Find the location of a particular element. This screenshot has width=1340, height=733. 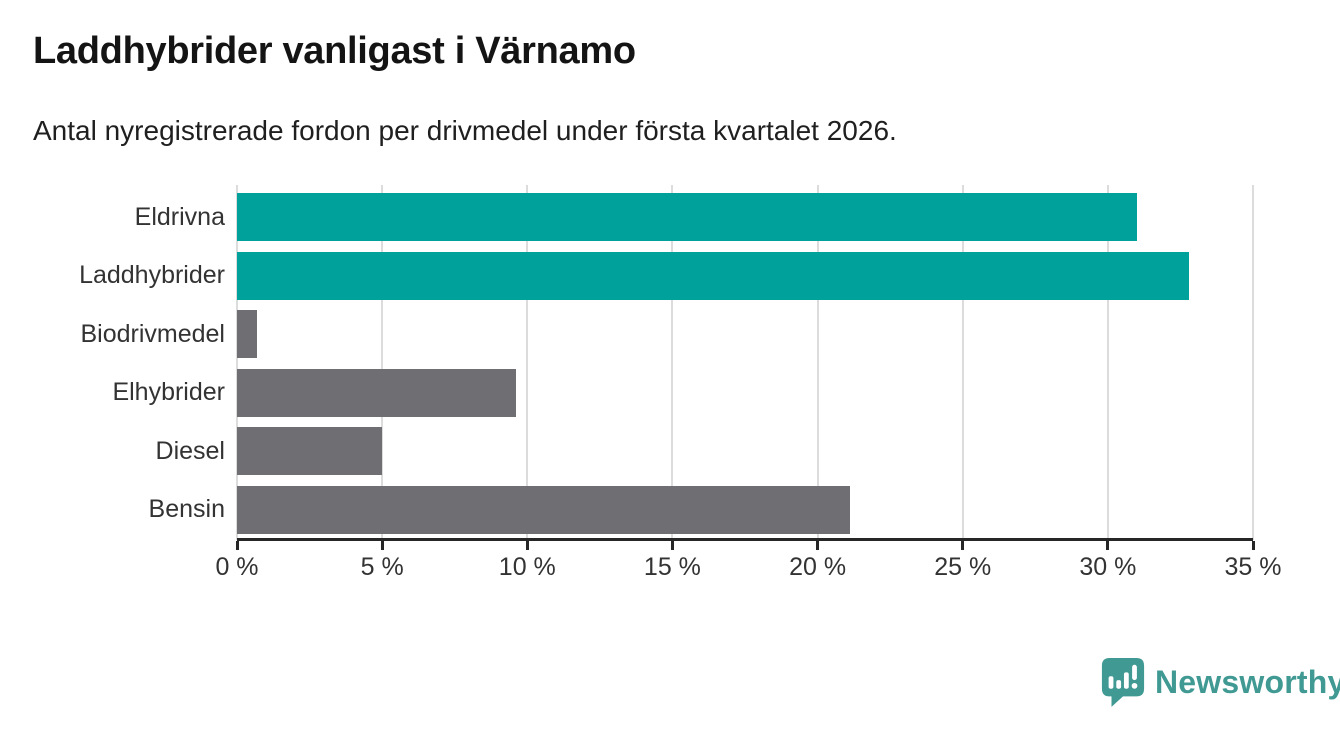

bar-biodrivmedel is located at coordinates (247, 334).